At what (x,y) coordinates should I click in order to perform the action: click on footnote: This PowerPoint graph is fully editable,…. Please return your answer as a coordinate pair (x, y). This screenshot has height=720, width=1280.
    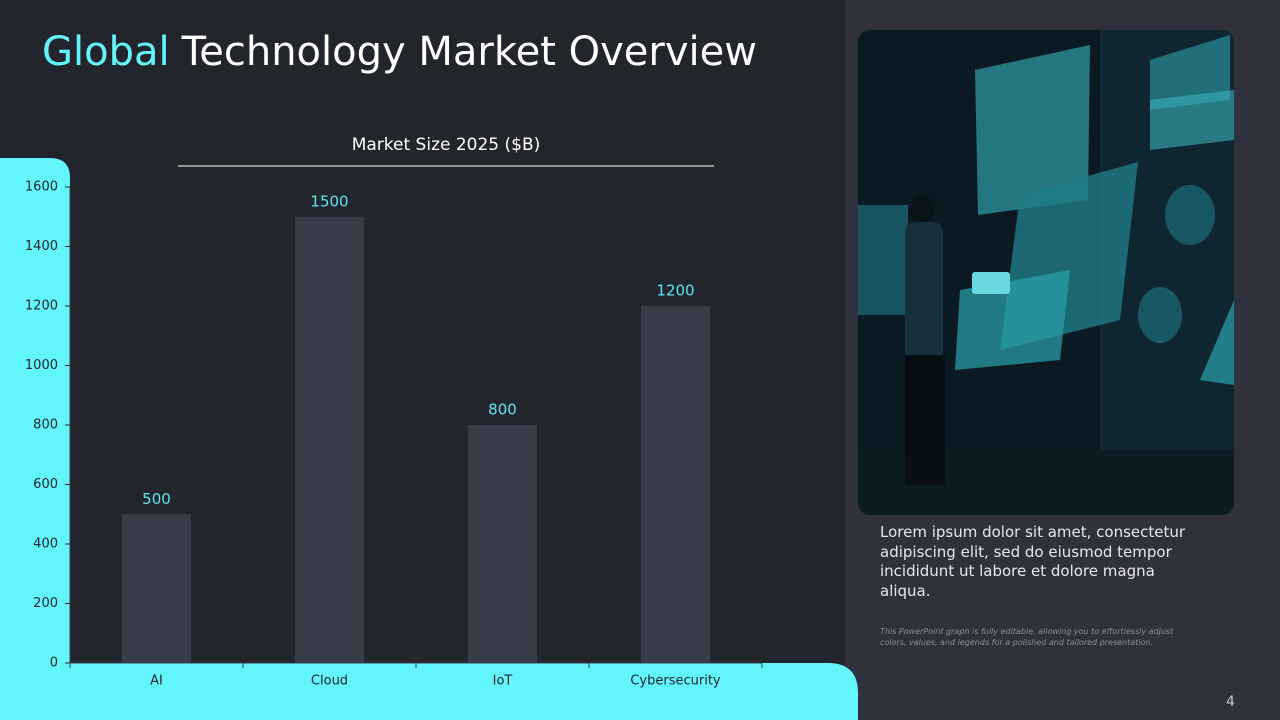
    Looking at the image, I should click on (1027, 637).